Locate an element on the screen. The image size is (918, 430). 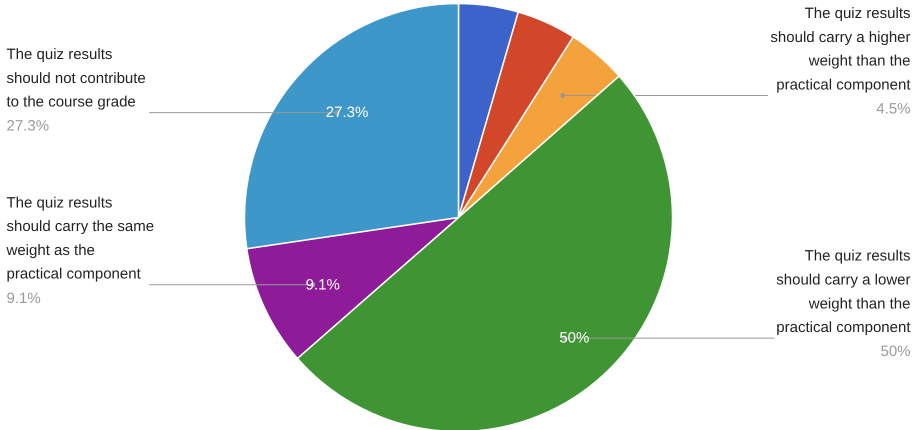
slice-label: The quiz results should not contribute to the course grade is located at coordinates (76, 78).